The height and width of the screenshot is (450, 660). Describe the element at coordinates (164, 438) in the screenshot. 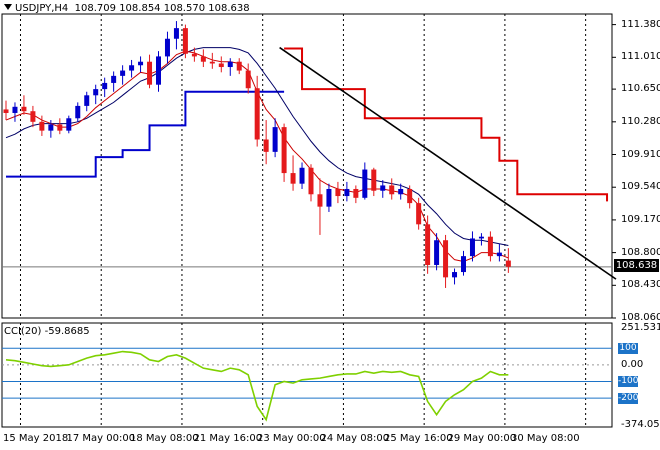

I see `time-tick-label: 18 May 08:00` at that location.